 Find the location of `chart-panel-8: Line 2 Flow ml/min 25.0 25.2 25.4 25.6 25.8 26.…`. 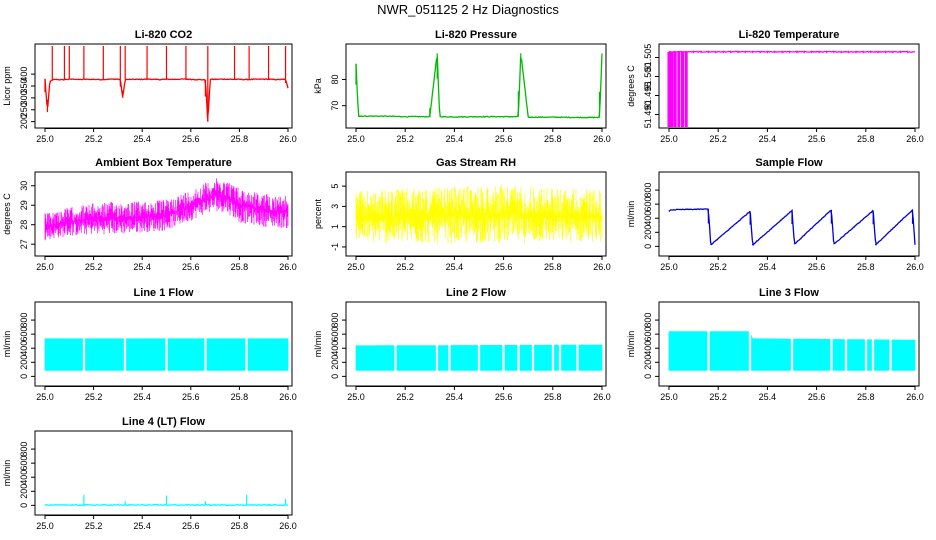

chart-panel-8: Line 2 Flow ml/min 25.0 25.2 25.4 25.6 25.8 26.… is located at coordinates (462, 344).